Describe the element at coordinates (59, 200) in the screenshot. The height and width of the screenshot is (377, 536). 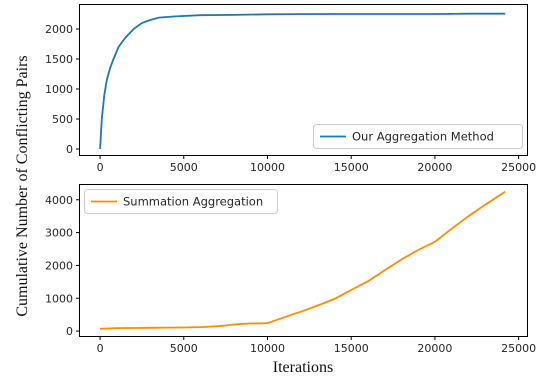
I see `bottom-y-tick-label: 4000` at that location.